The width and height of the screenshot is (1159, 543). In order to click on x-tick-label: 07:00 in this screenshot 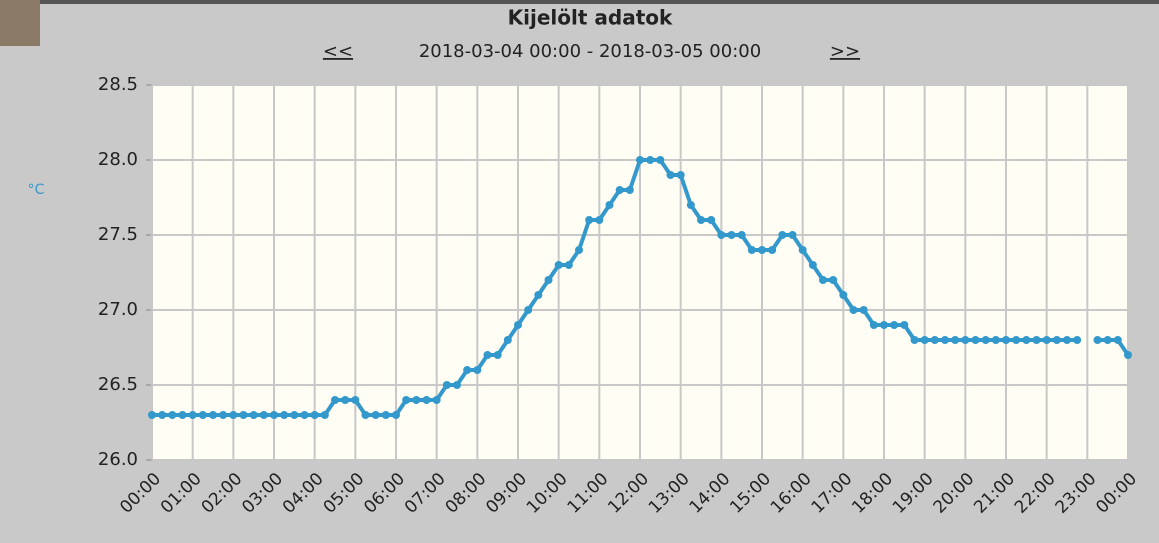, I will do `click(425, 493)`.